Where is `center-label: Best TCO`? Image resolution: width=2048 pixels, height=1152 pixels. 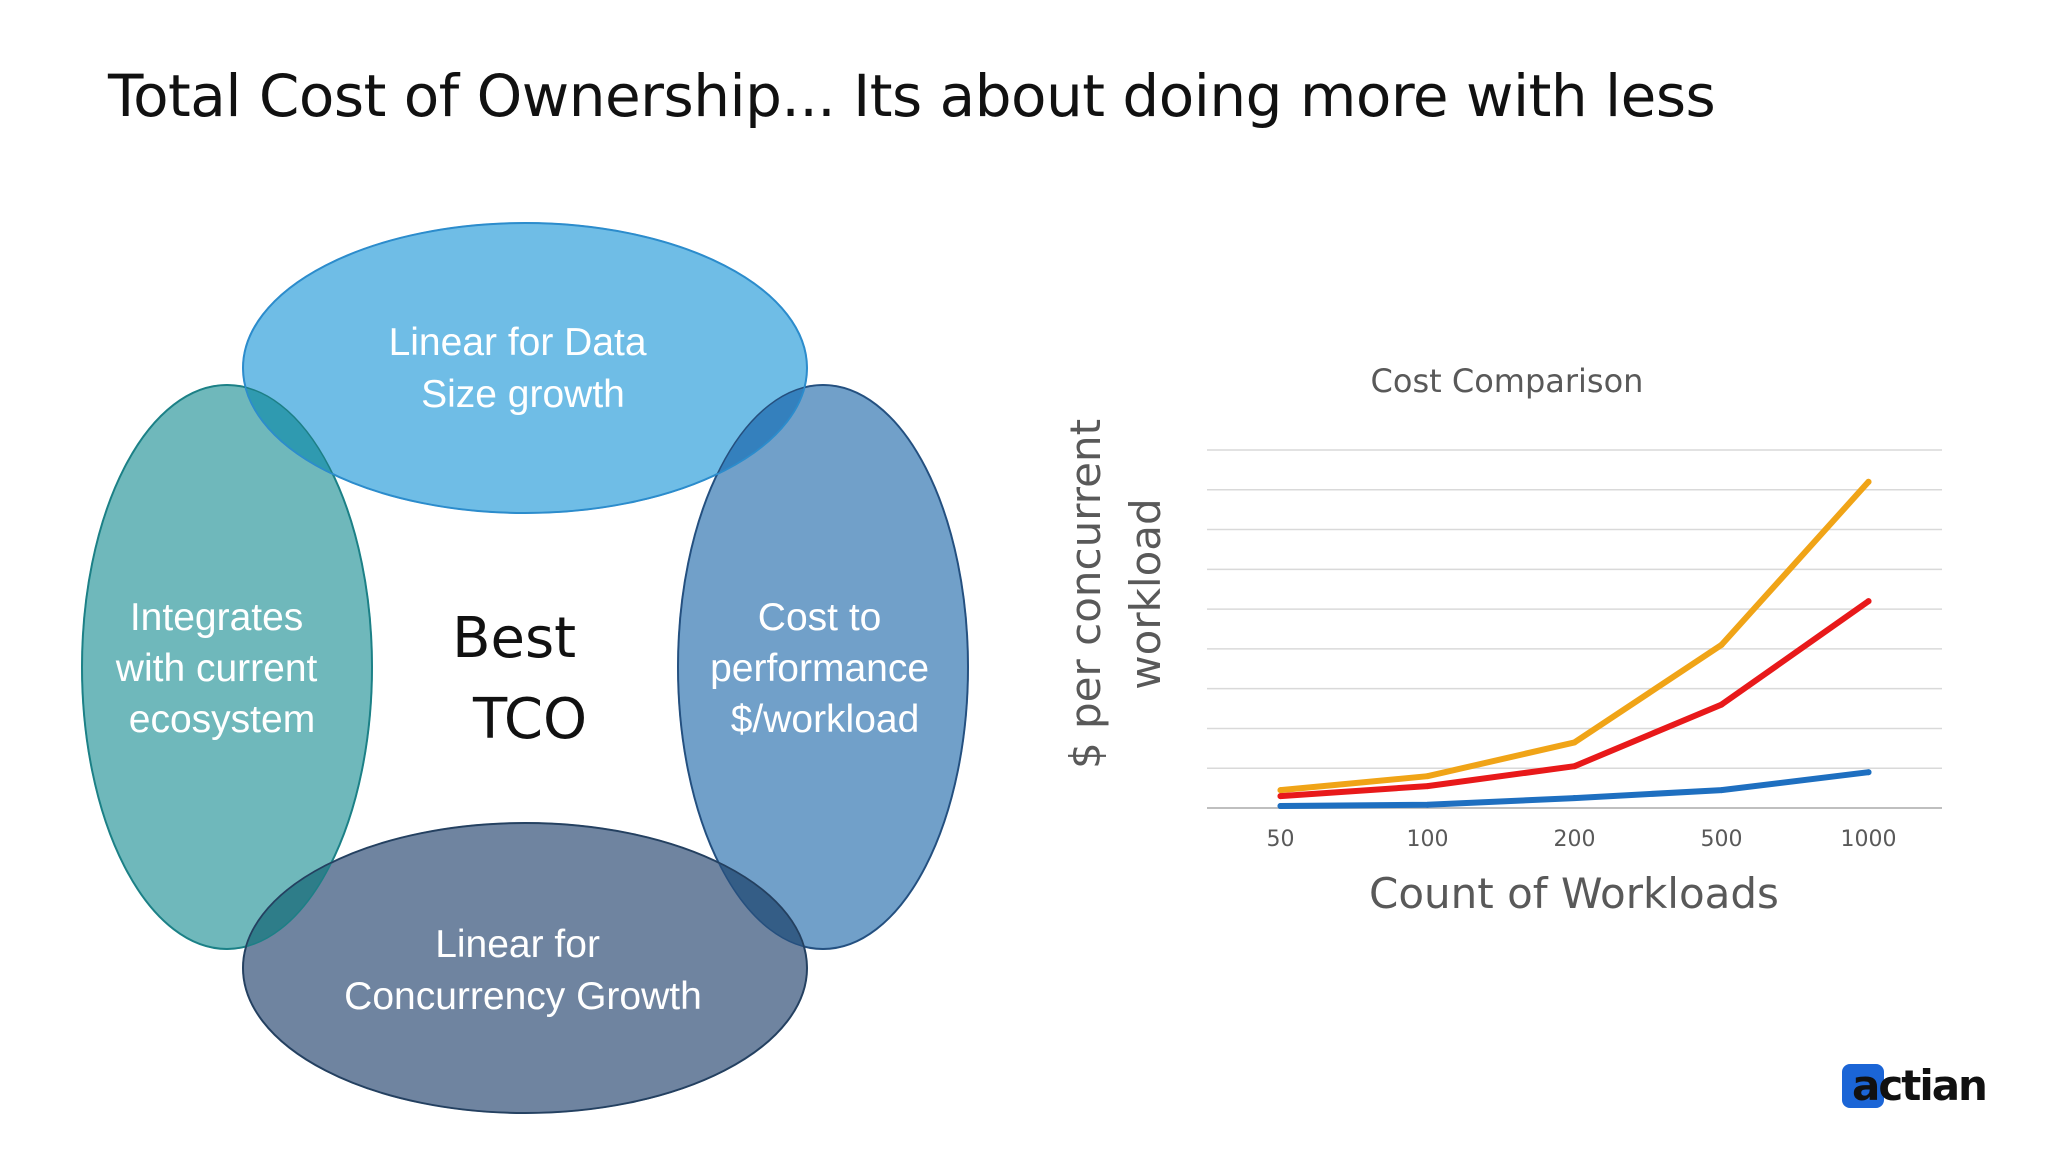 center-label: Best TCO is located at coordinates (523, 679).